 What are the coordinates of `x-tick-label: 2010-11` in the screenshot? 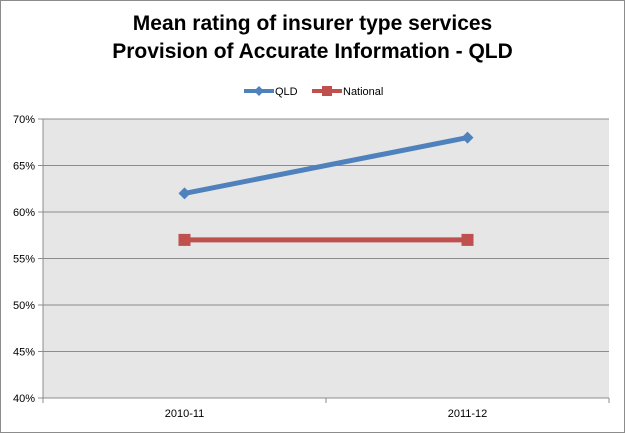 It's located at (185, 414).